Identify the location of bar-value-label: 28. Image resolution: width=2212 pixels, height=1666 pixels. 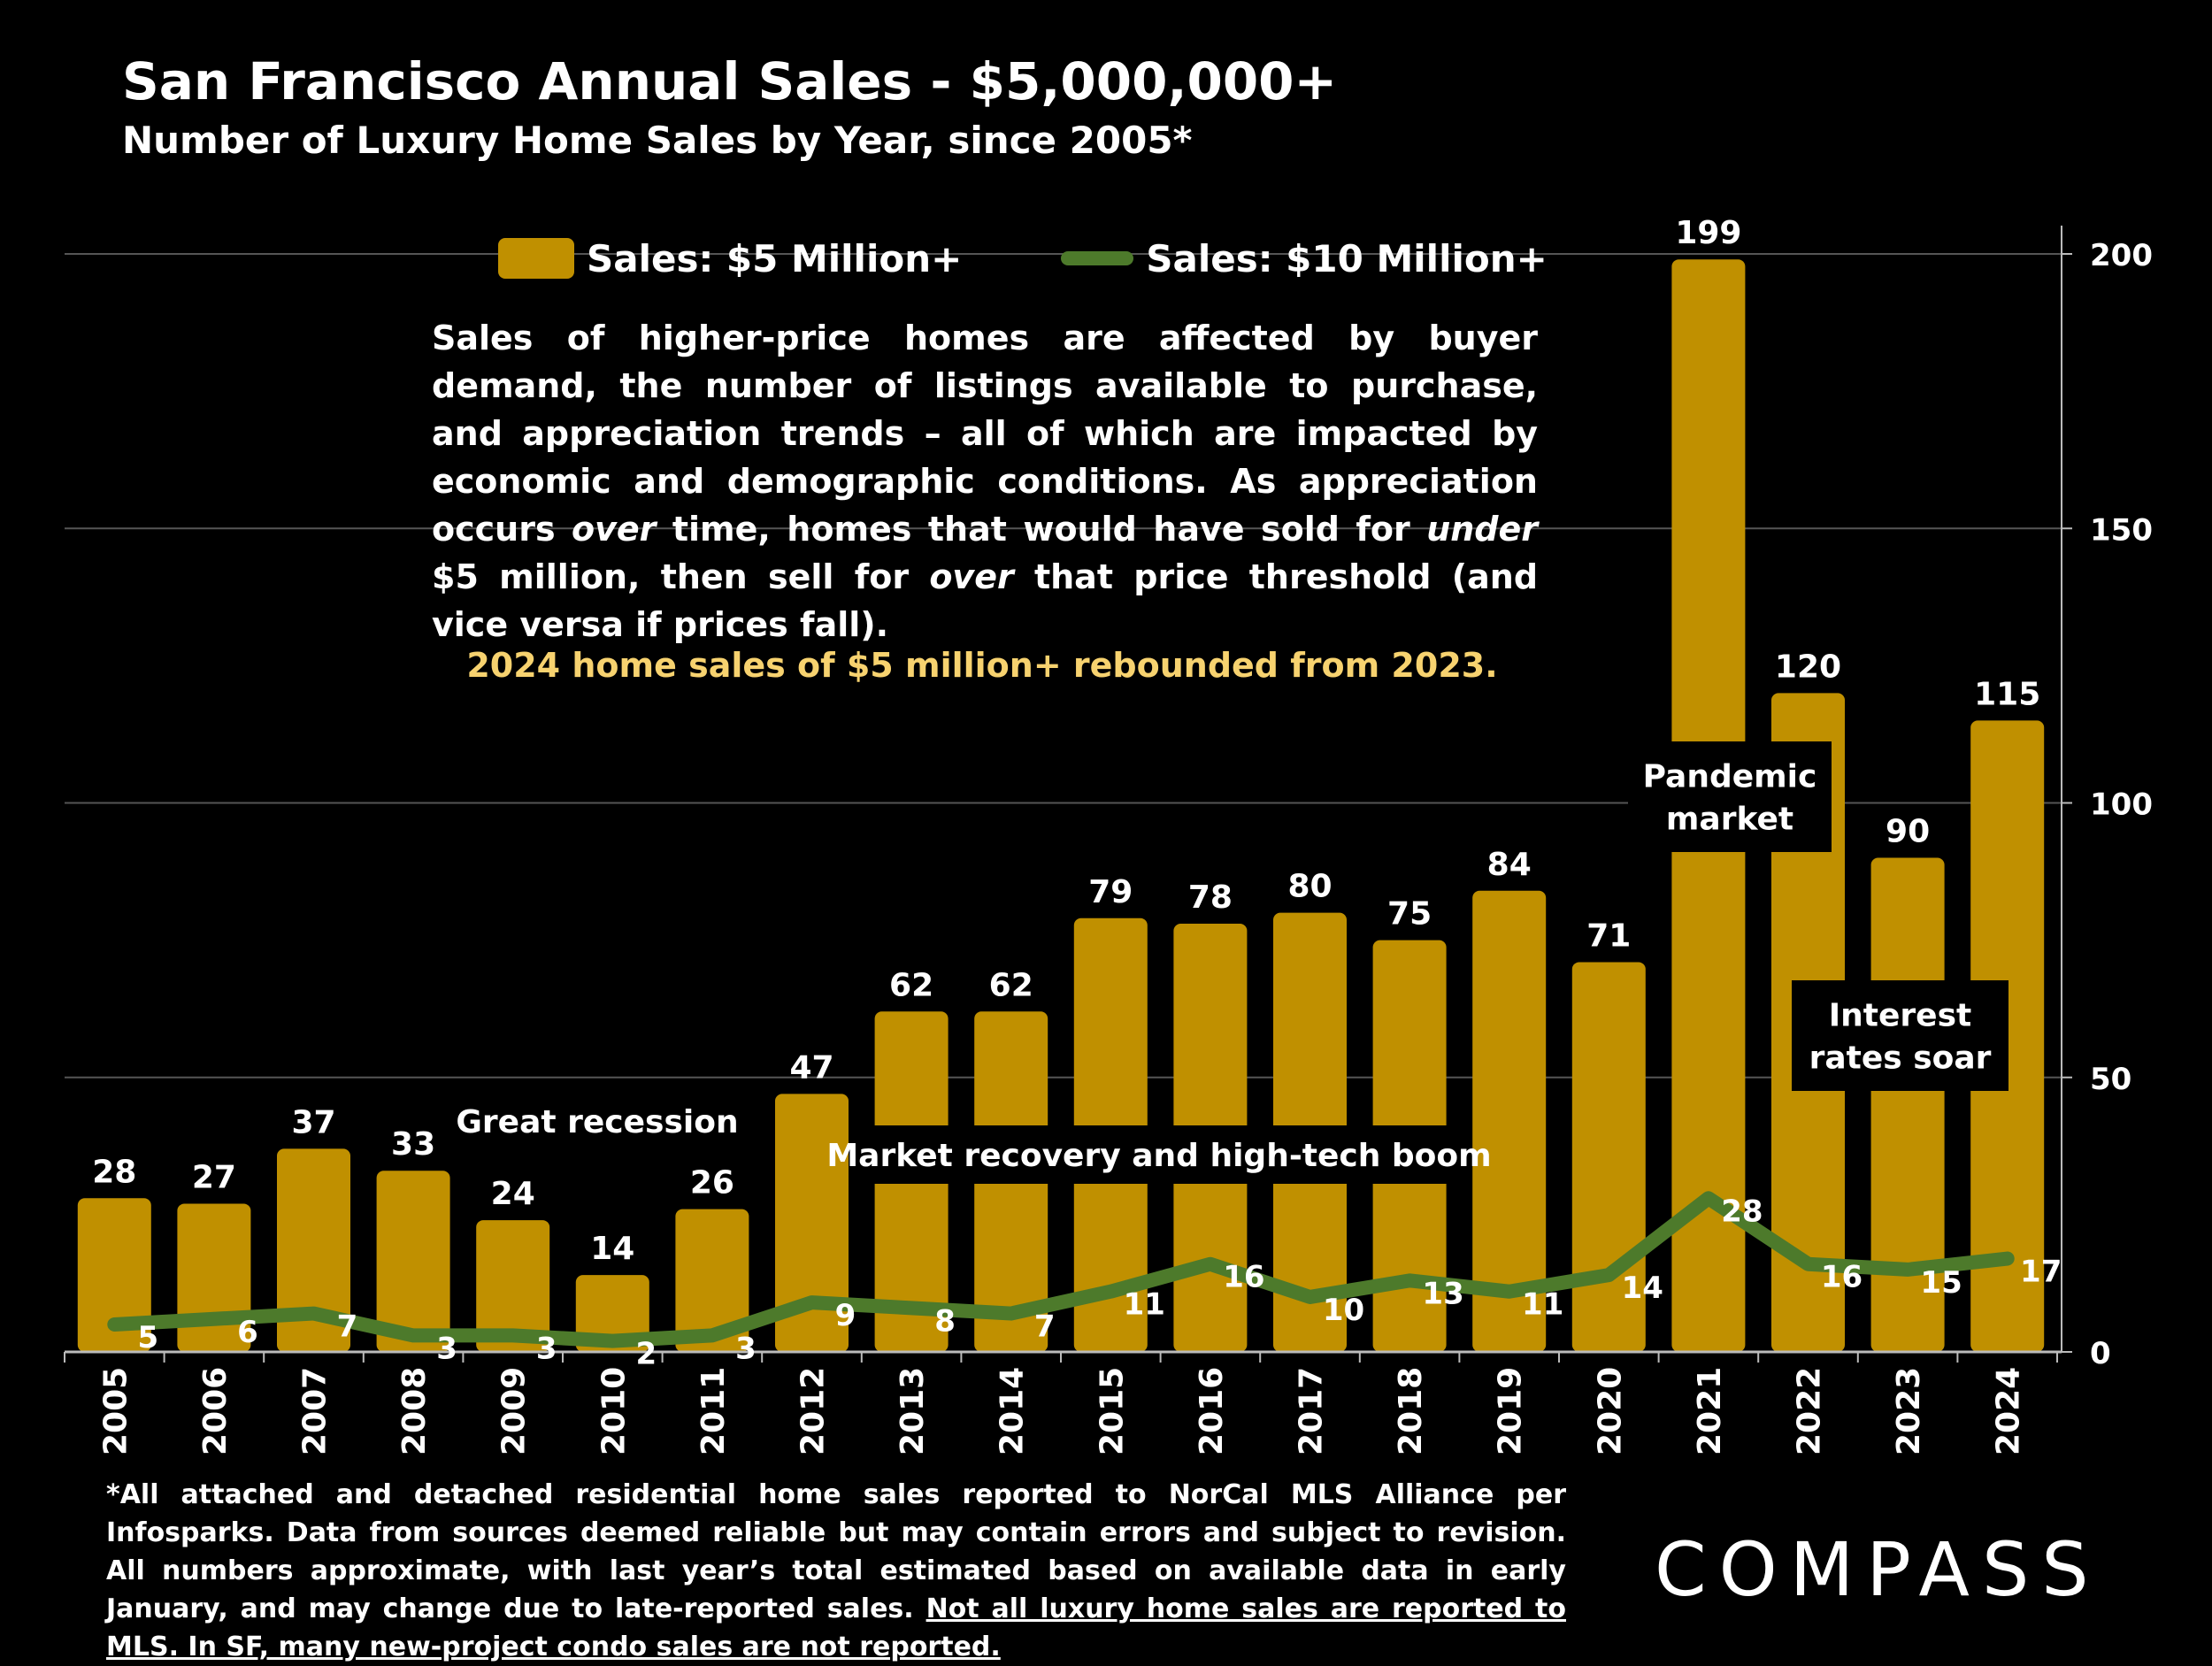
(114, 1172).